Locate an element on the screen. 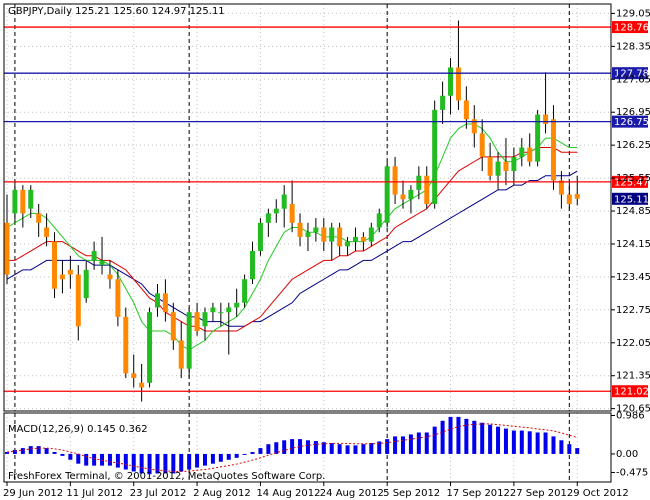 The image size is (650, 500). macd-label: MACD(12,26,9) 0.145 0.362 is located at coordinates (78, 429).